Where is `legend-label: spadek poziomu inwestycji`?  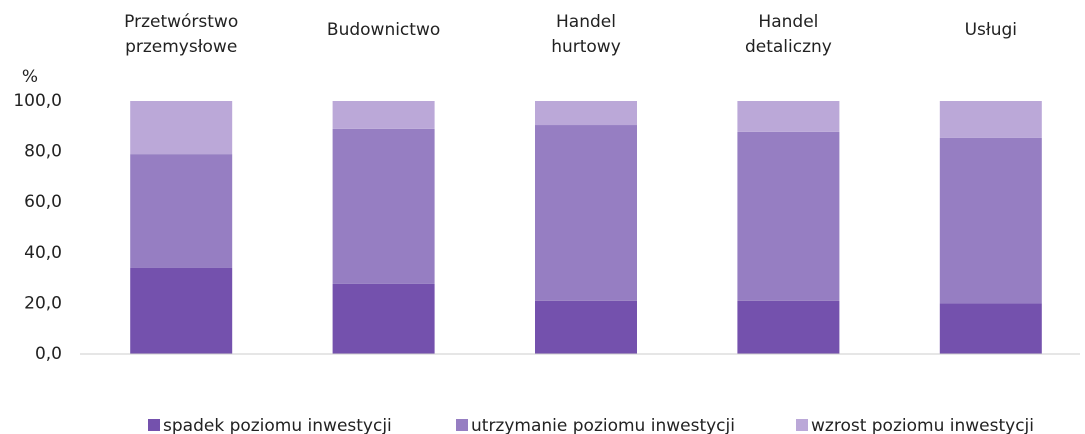
legend-label: spadek poziomu inwestycji is located at coordinates (277, 425).